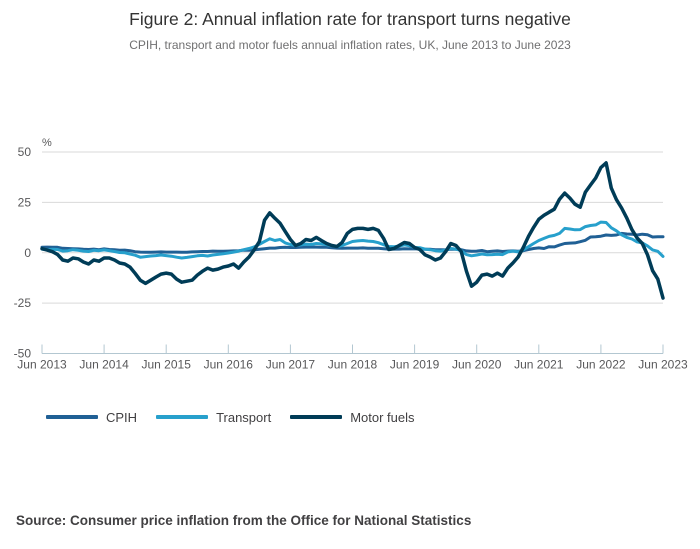 The width and height of the screenshot is (700, 549). I want to click on motor-fuels-line-swatch, so click(316, 417).